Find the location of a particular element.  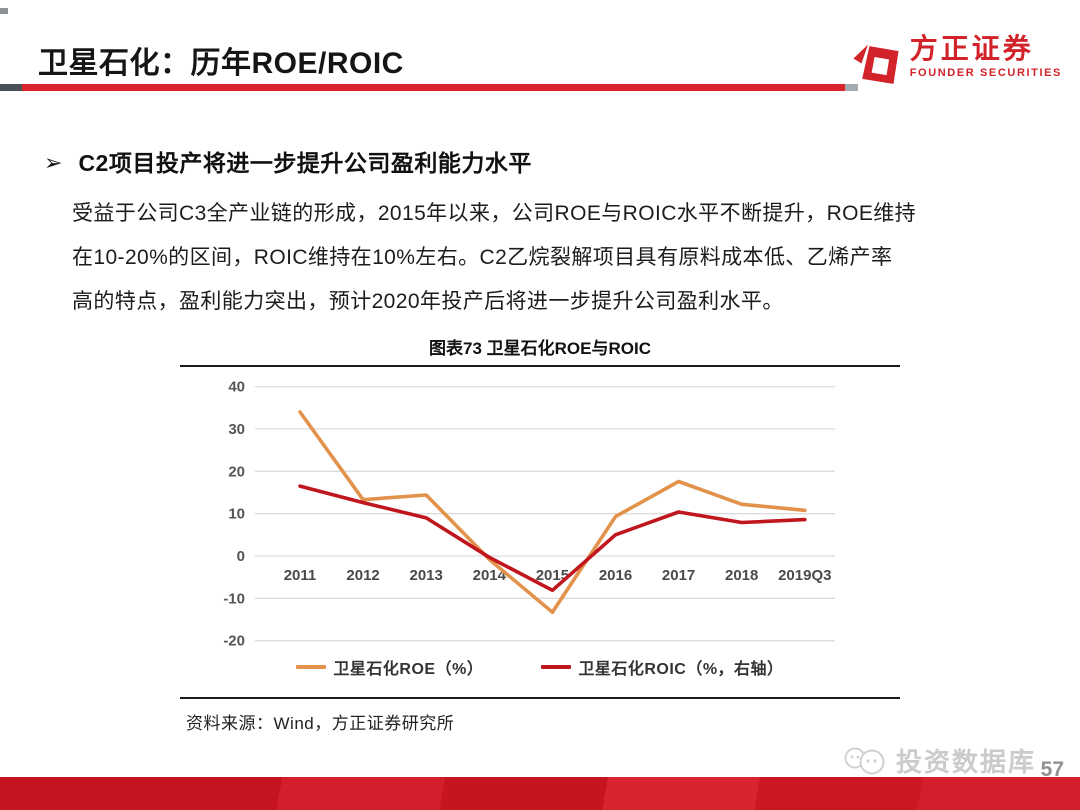

legend-item-roe: 卫星石化ROE（%） is located at coordinates (389, 667).